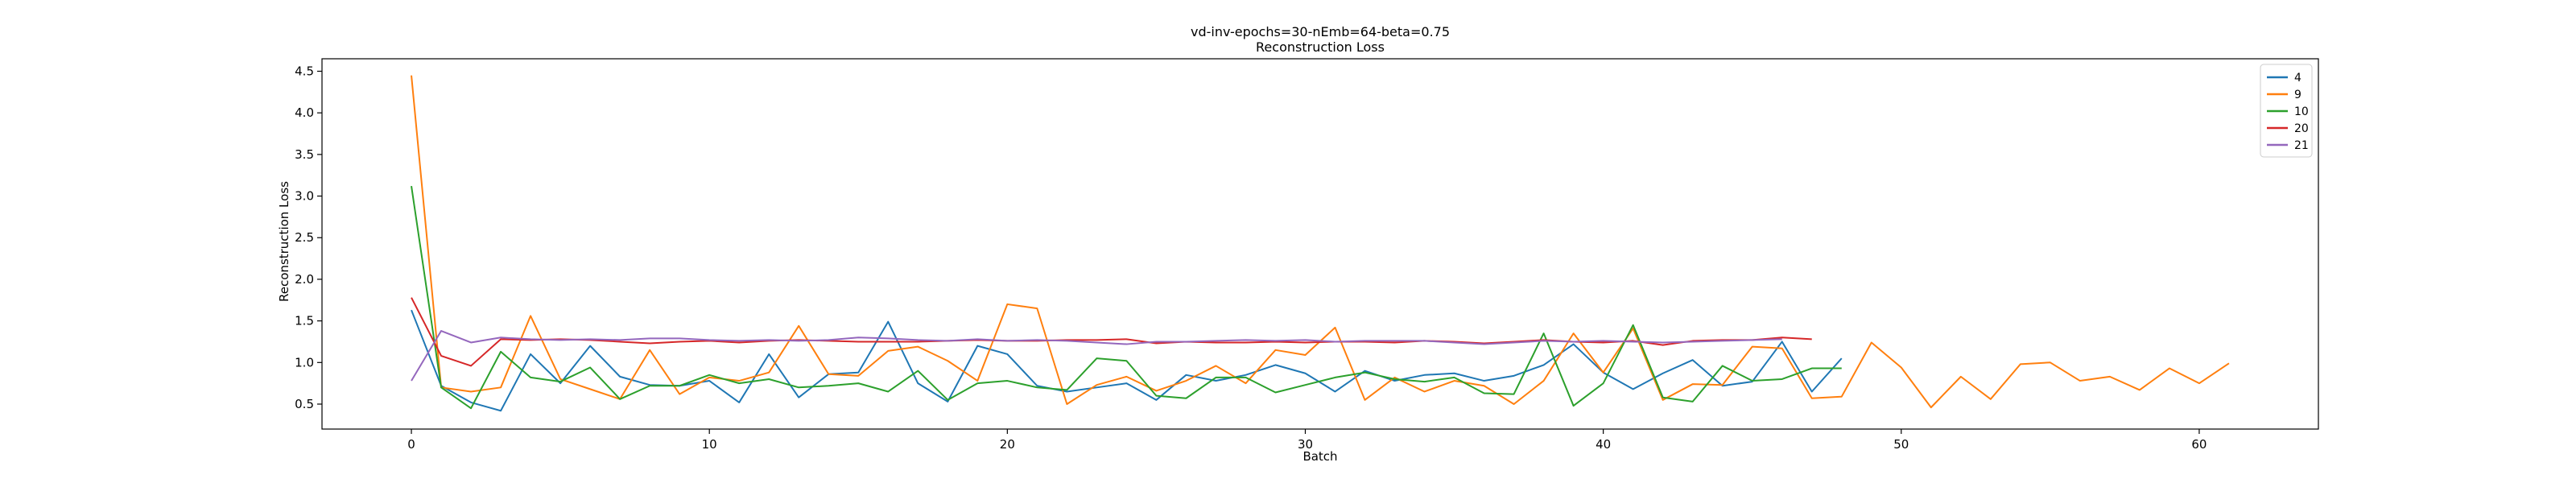 The height and width of the screenshot is (483, 2576). Describe the element at coordinates (2297, 95) in the screenshot. I see `legend-label-9: 9` at that location.